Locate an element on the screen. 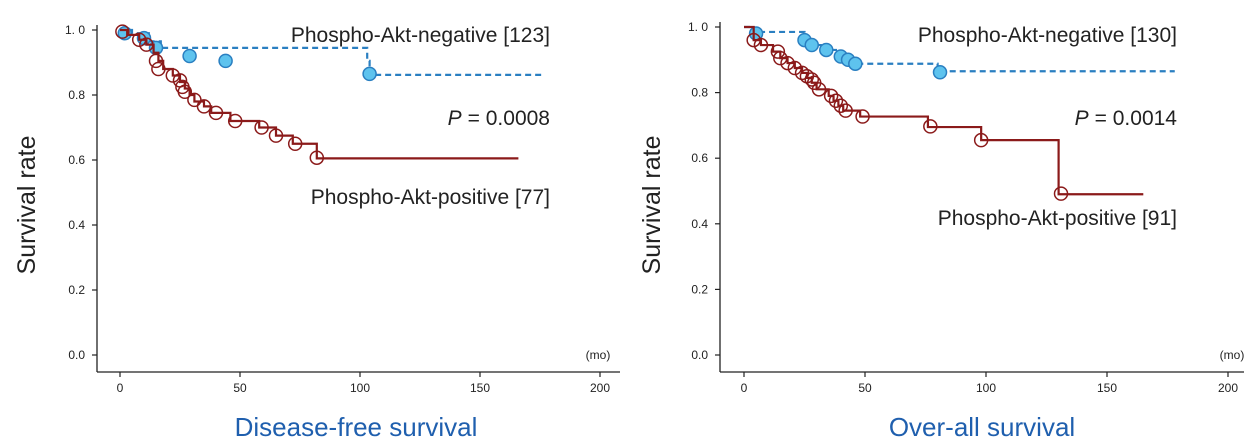 This screenshot has height=443, width=1259. negative-series-label: Phospho-Akt-negative [123] is located at coordinates (420, 35).